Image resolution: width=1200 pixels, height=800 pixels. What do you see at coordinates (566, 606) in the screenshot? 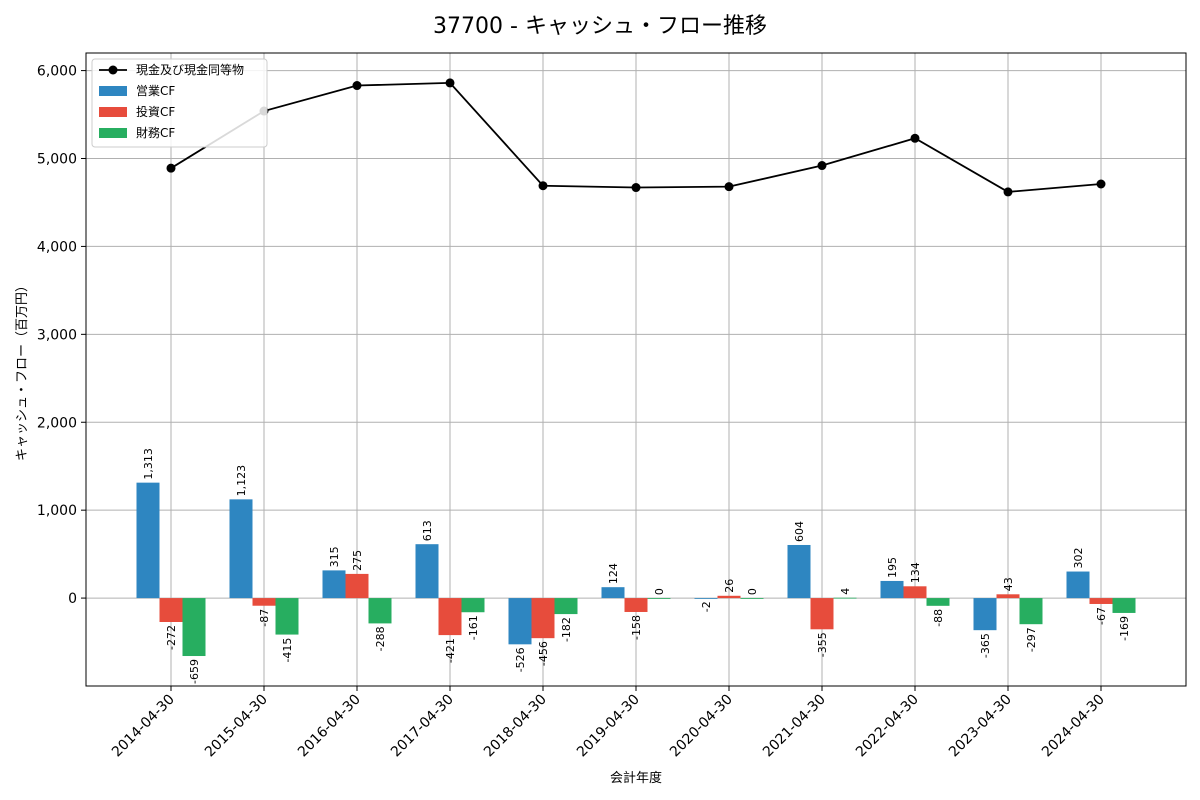
I see `bar-財務CF-2018-04-30` at bounding box center [566, 606].